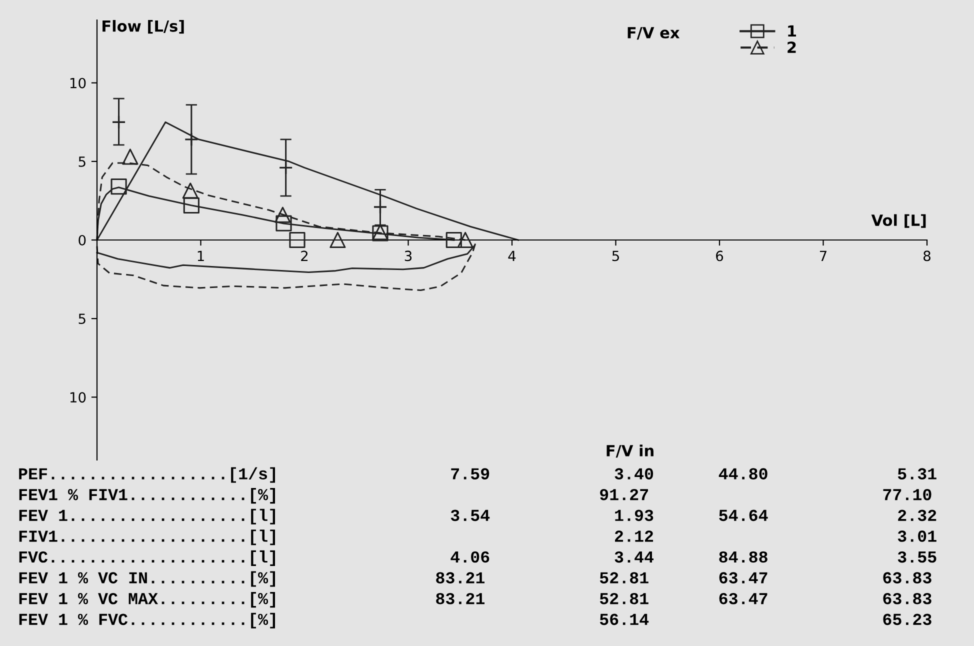 Image resolution: width=974 pixels, height=646 pixels. I want to click on text: FEV 1 % FVC............[%] 56.14 65.23, so click(475, 620).